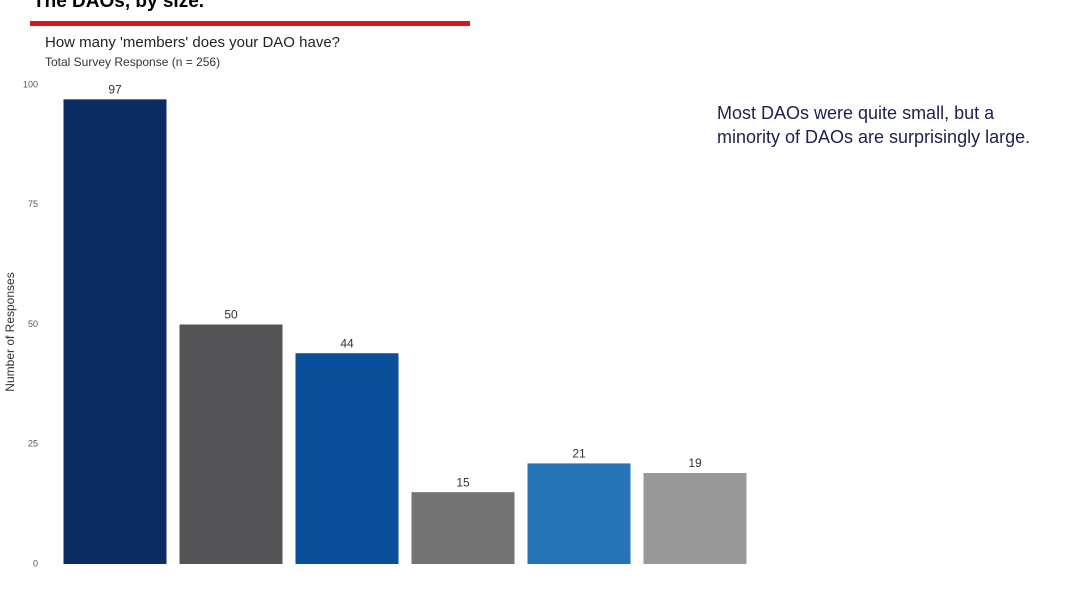 The image size is (1080, 594). What do you see at coordinates (35, 563) in the screenshot?
I see `y-tick-label: 0` at bounding box center [35, 563].